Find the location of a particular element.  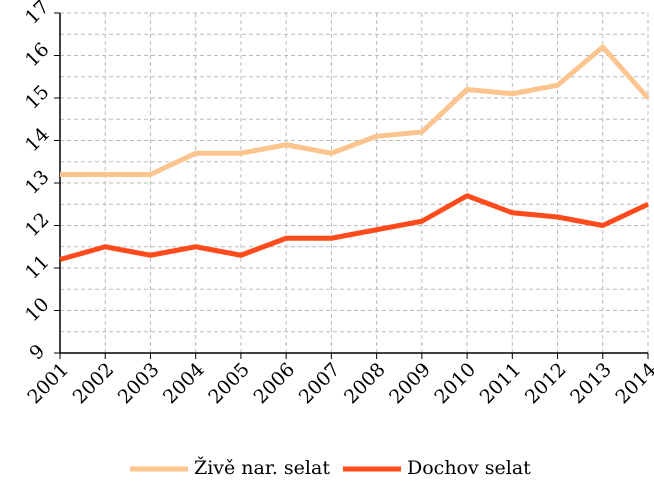

x-tick-label: 2010 is located at coordinates (455, 384).